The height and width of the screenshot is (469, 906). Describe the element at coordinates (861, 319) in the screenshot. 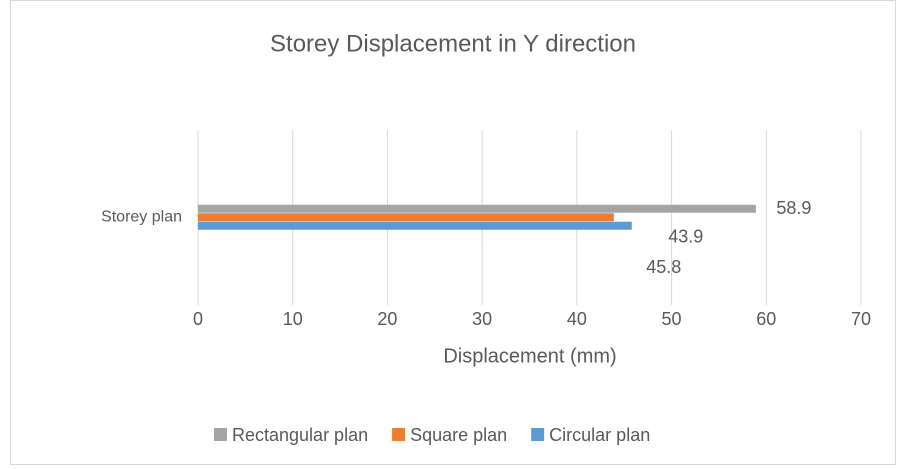

I see `x-tick-label: 70` at that location.